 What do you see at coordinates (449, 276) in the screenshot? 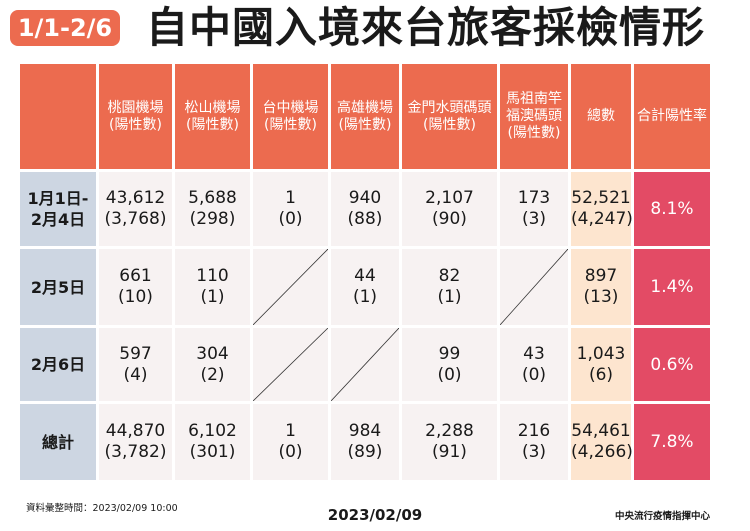
I see `count-value: 82` at bounding box center [449, 276].